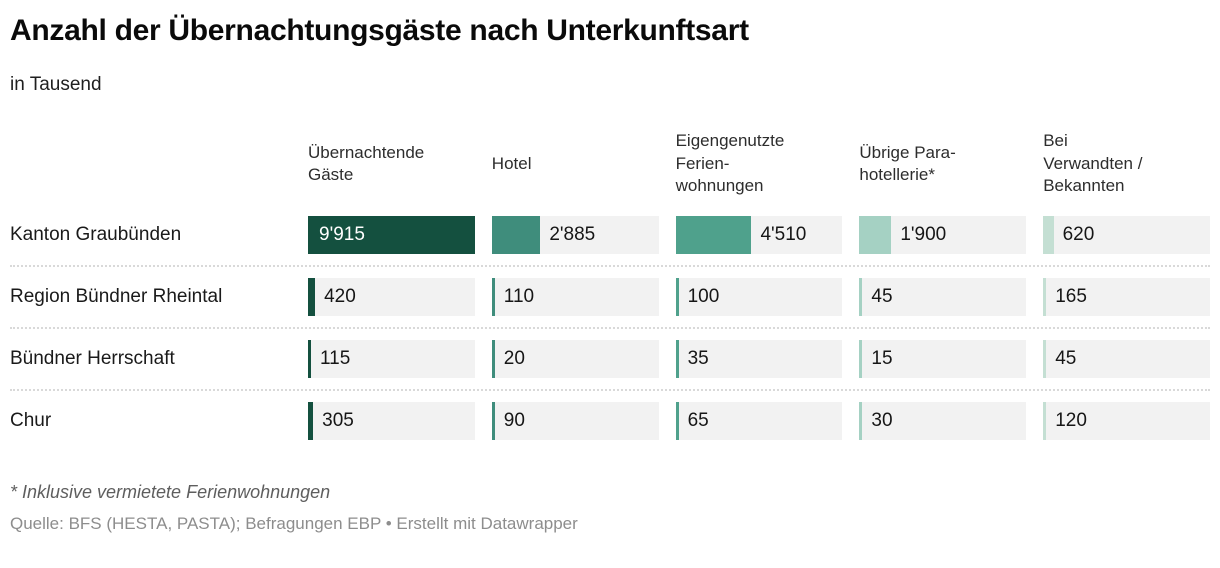  I want to click on bar-cell: 2'885, so click(575, 235).